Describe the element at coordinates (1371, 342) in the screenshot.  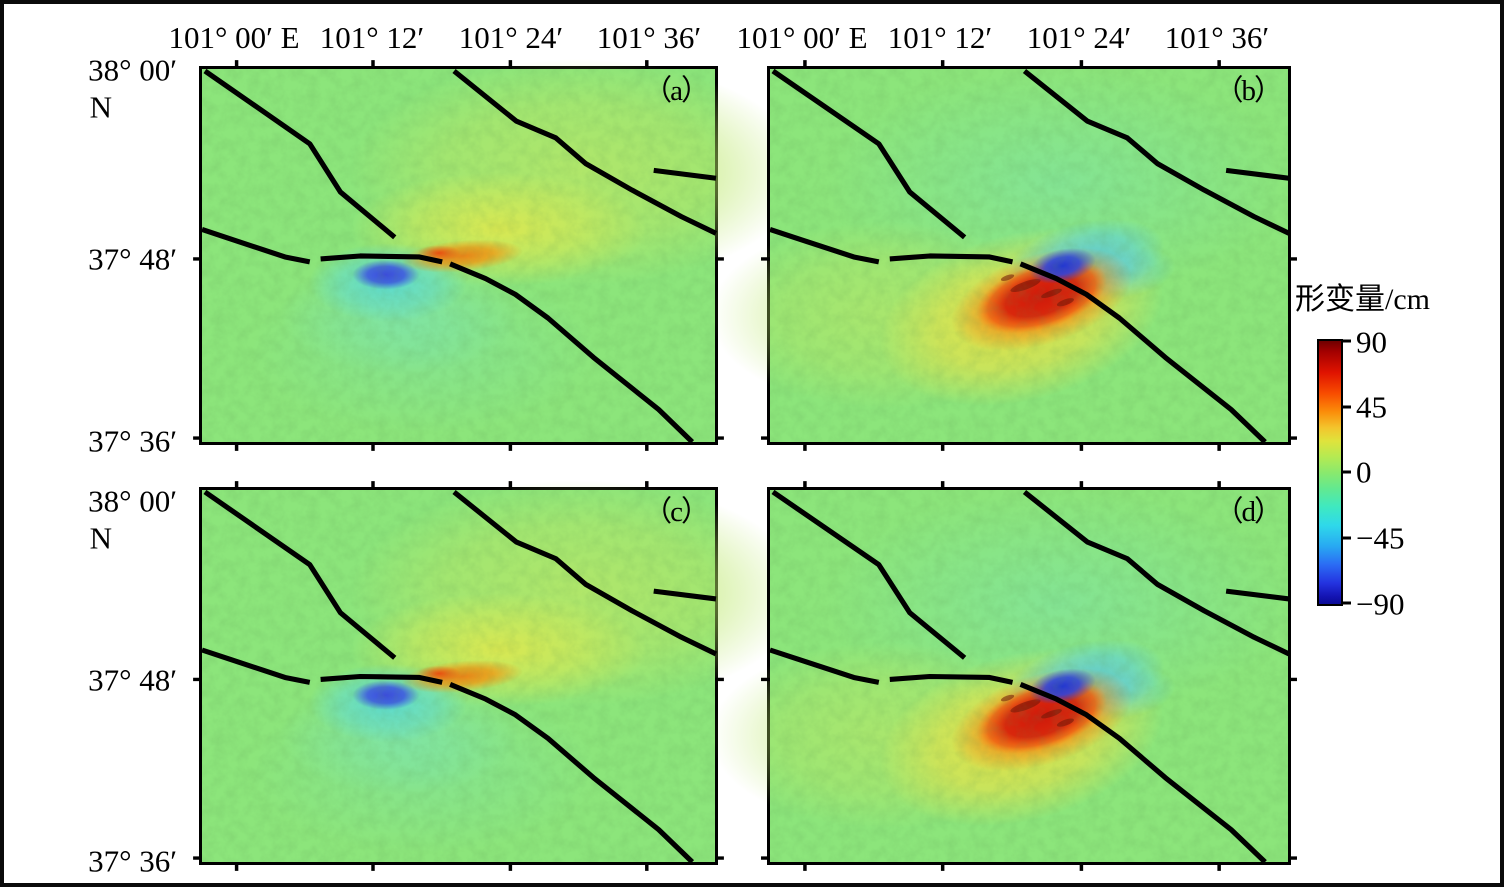
I see `colorbar-tick-label: 90` at that location.